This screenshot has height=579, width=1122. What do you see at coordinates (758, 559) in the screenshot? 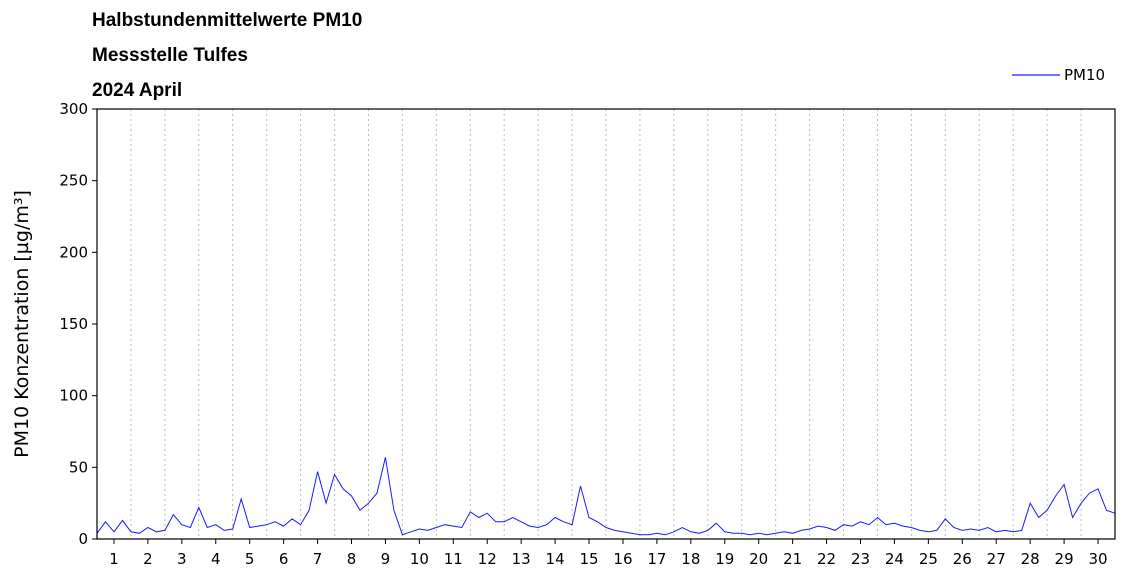
I see `x-tick-label: 20` at bounding box center [758, 559].